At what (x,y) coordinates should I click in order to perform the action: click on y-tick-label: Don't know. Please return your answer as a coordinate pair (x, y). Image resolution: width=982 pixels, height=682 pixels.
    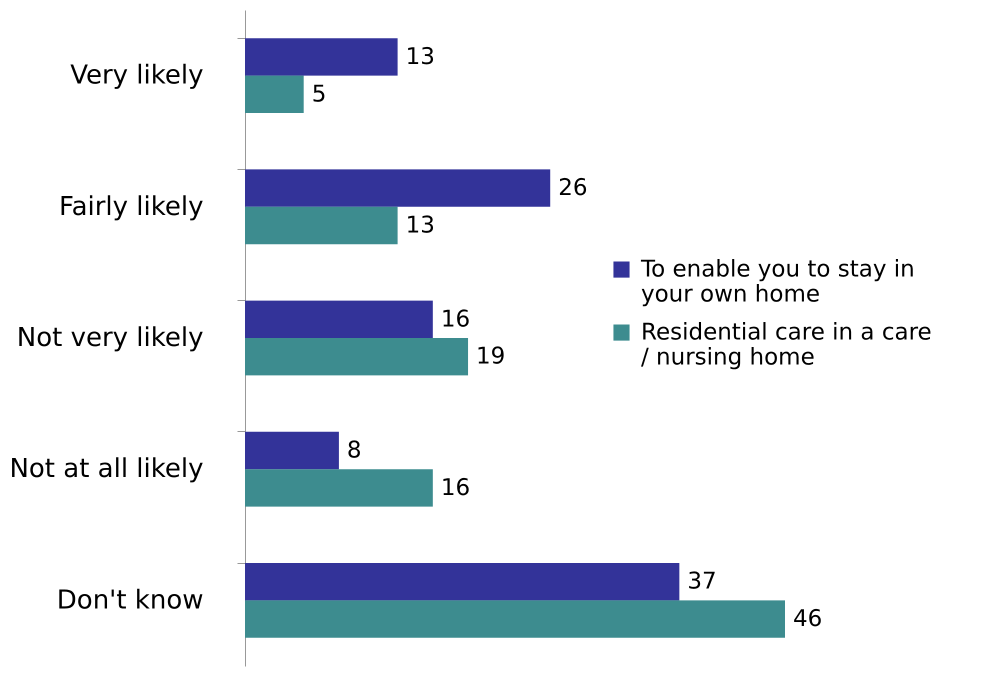
    Looking at the image, I should click on (130, 600).